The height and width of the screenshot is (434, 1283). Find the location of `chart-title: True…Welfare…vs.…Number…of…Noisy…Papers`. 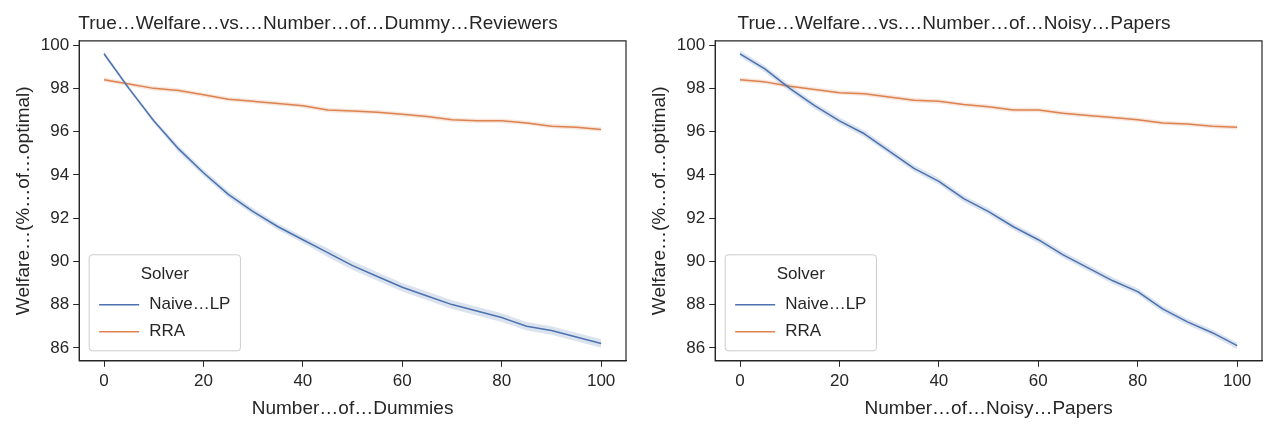

chart-title: True…Welfare…vs.…Number…of…Noisy…Papers is located at coordinates (954, 22).